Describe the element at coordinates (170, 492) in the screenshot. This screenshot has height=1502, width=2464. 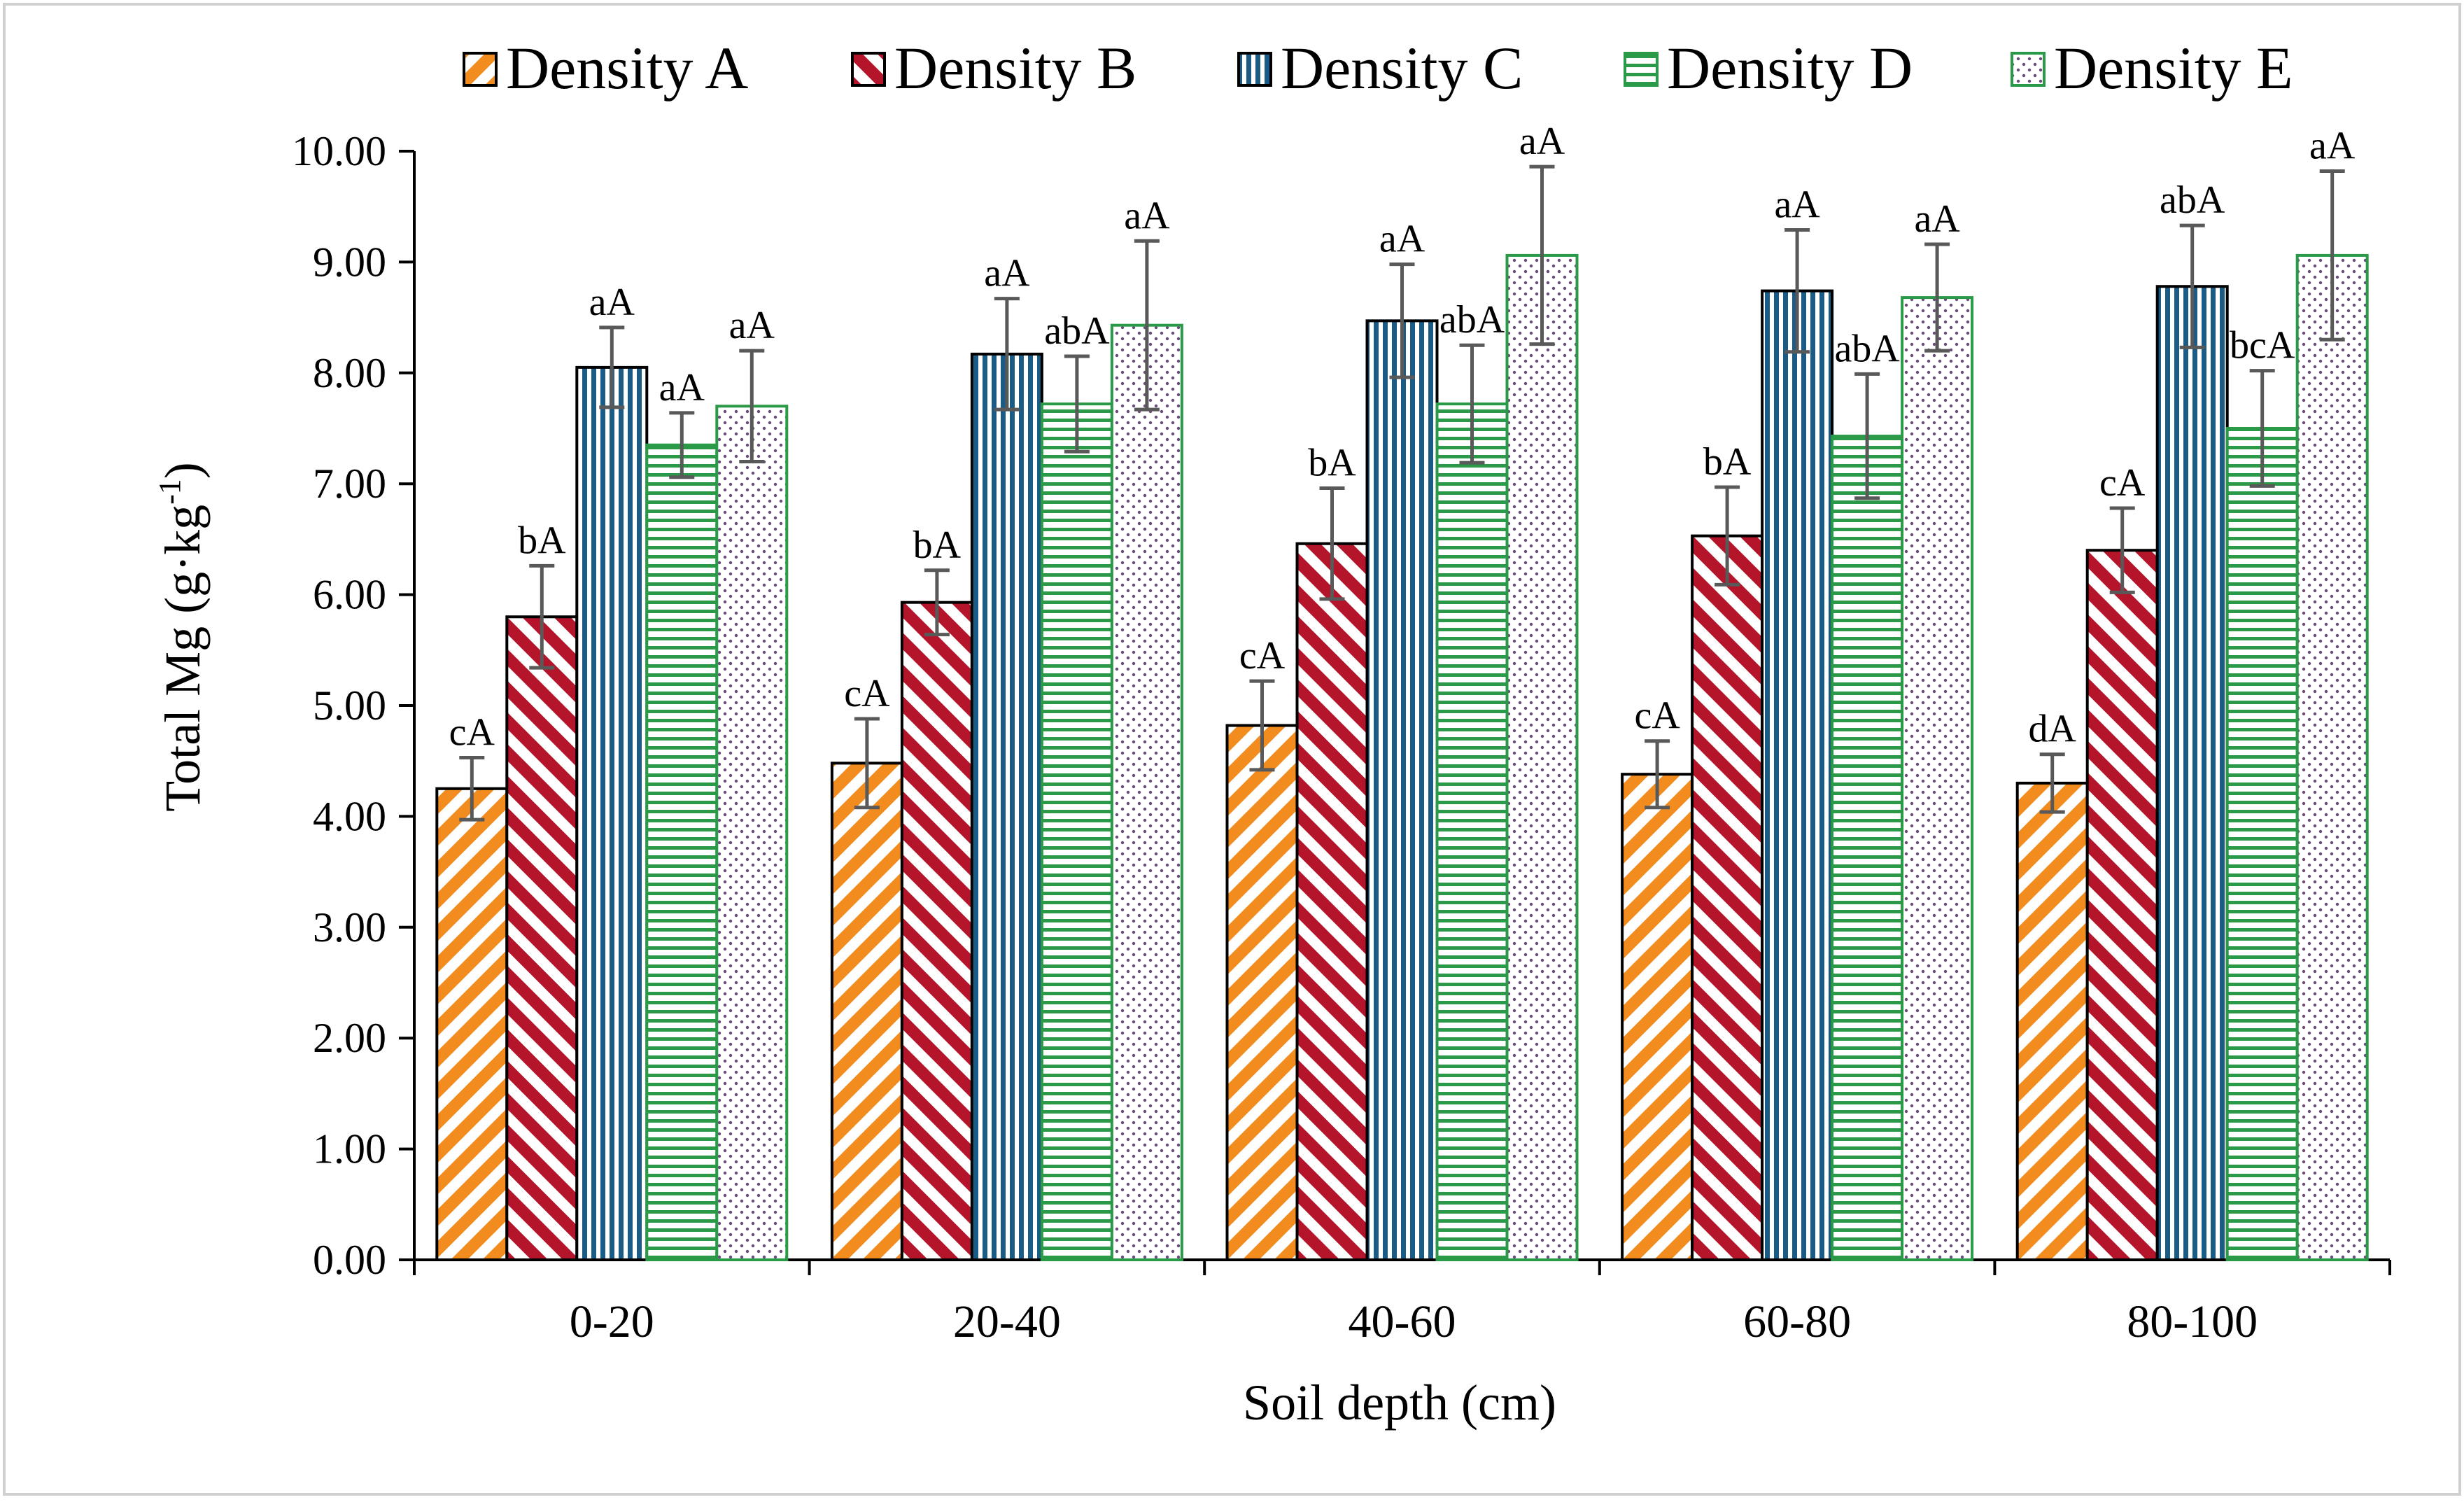
I see `y-axis-title-superscript: -1` at that location.